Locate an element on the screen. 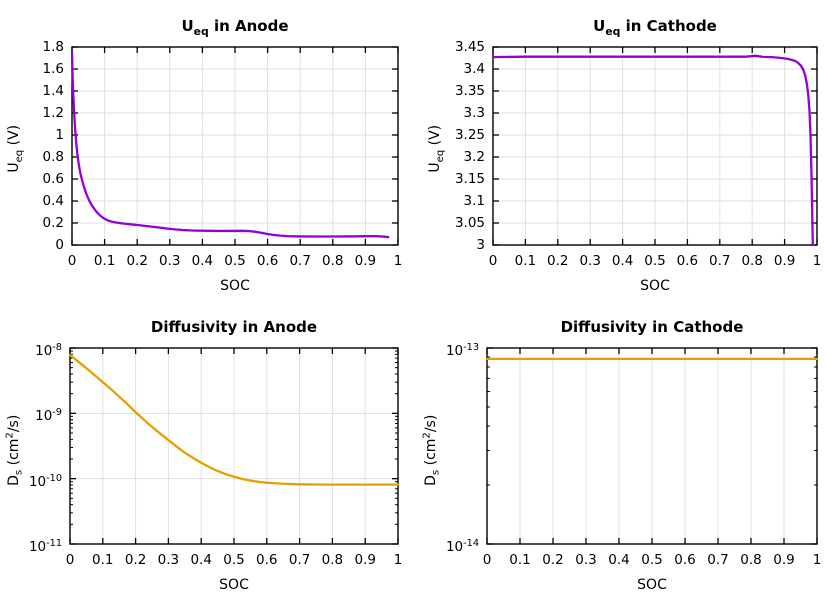 The width and height of the screenshot is (840, 600). y-tick-label: 10⁻⁸ is located at coordinates (48, 350).